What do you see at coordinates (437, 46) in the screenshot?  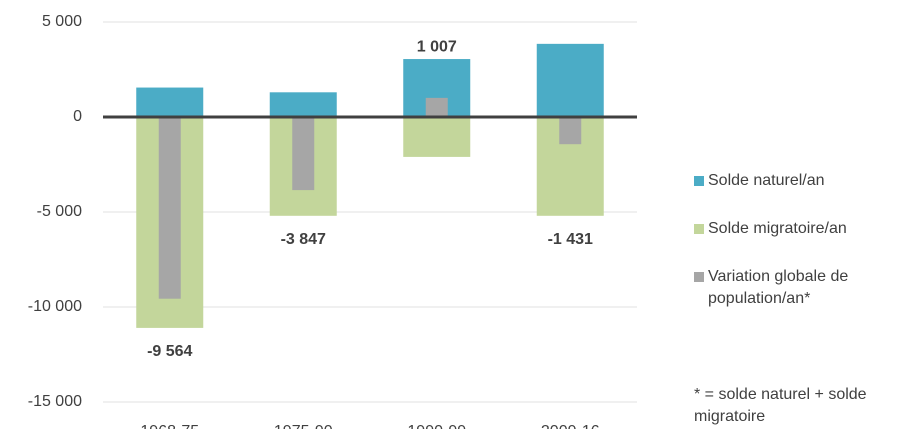 I see `value-label: 1 007` at bounding box center [437, 46].